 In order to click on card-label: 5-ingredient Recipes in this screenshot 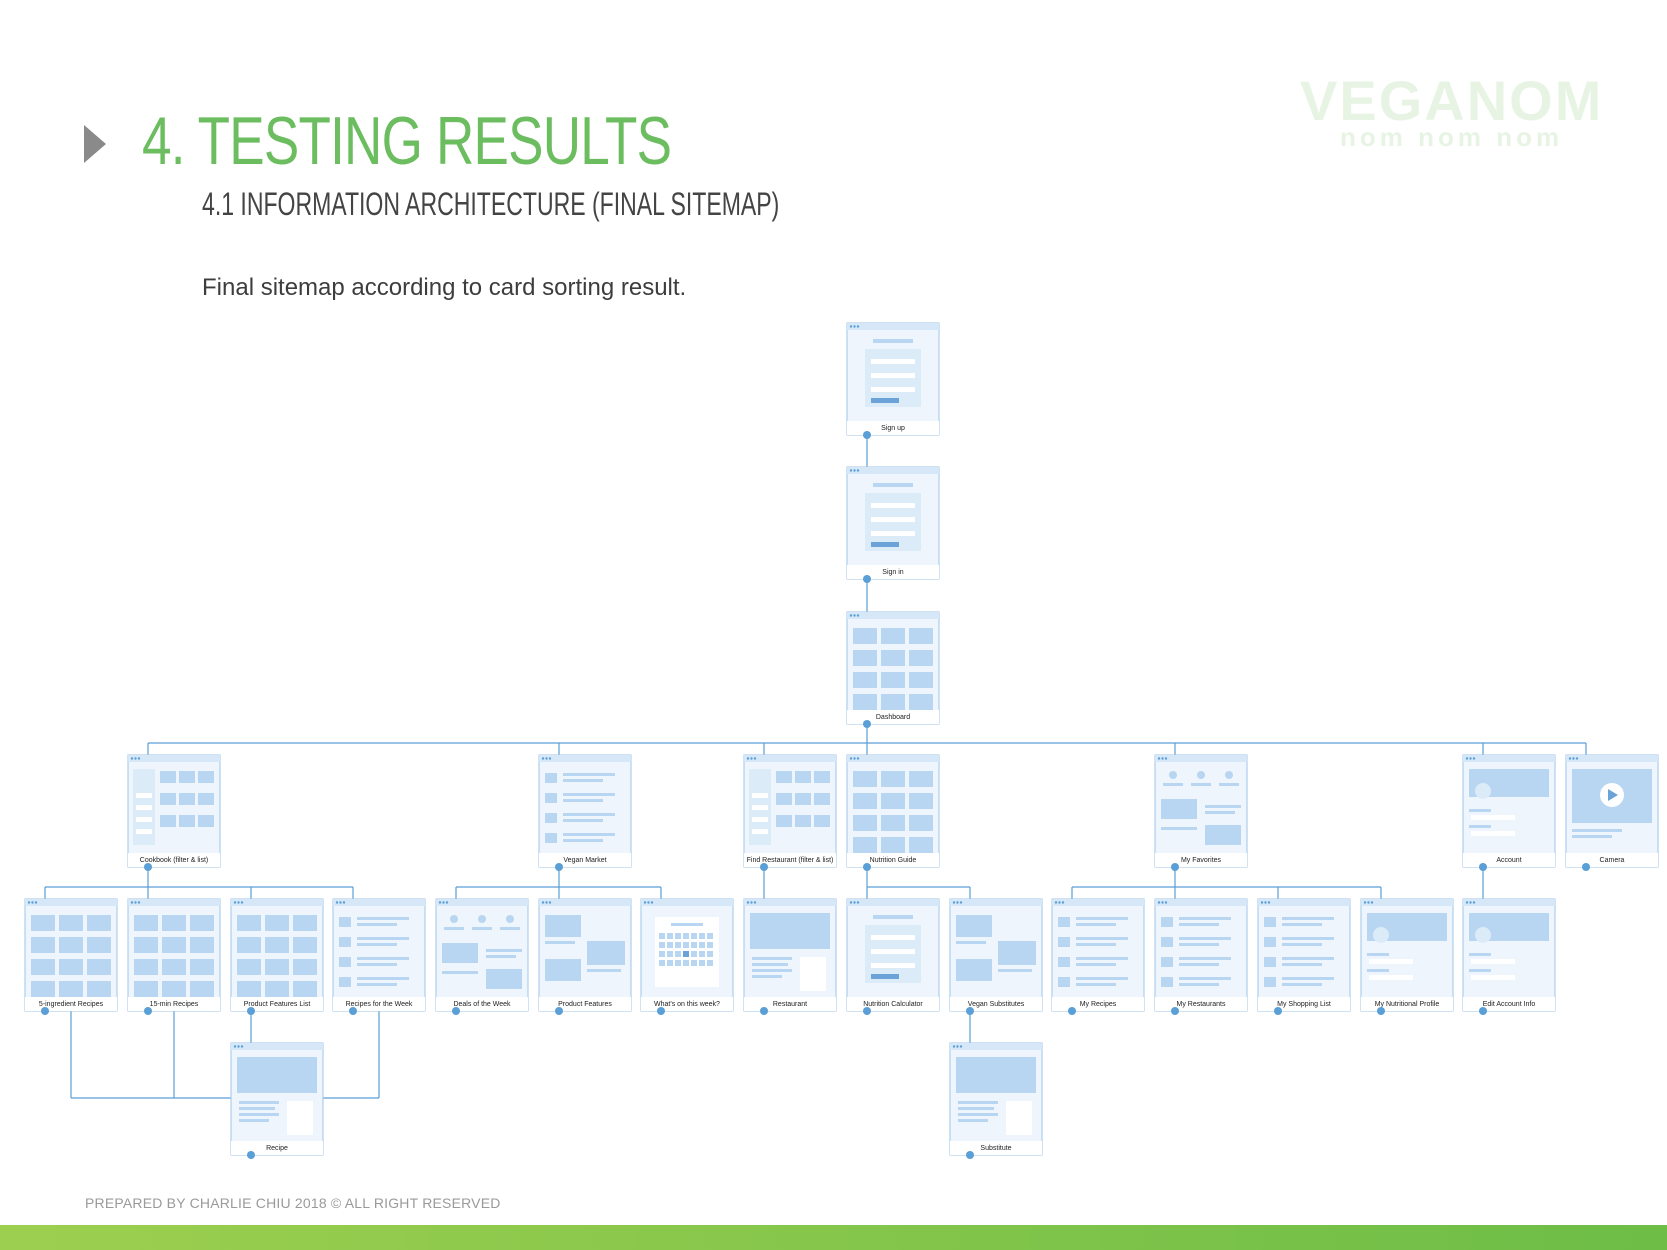, I will do `click(71, 1004)`.